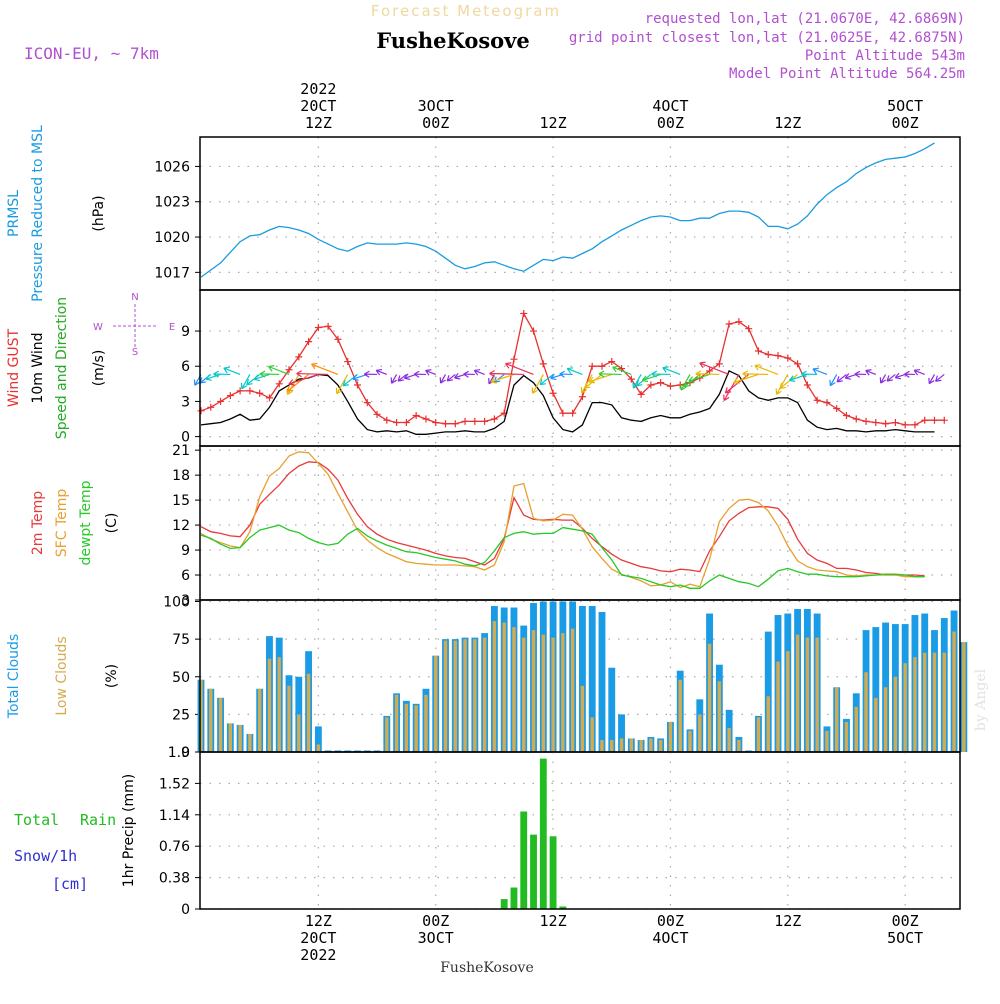 The image size is (1000, 1004). What do you see at coordinates (134, 297) in the screenshot?
I see `compass-n: N` at bounding box center [134, 297].